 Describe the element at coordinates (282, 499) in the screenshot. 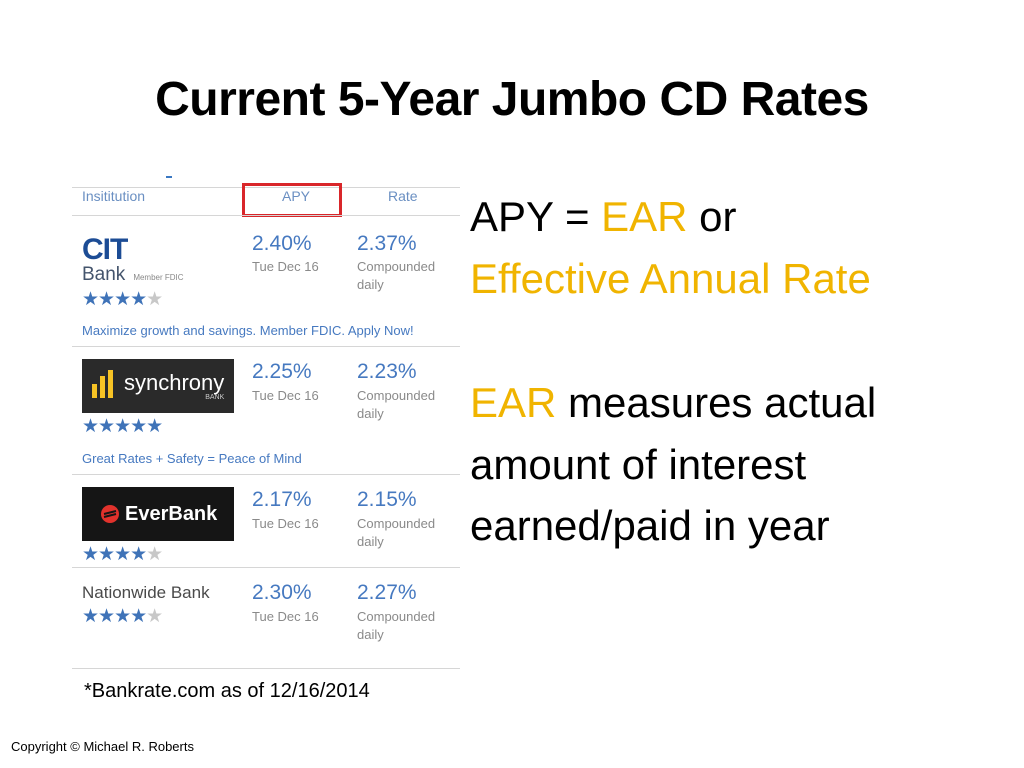

I see `apy-value: 2.17%` at that location.